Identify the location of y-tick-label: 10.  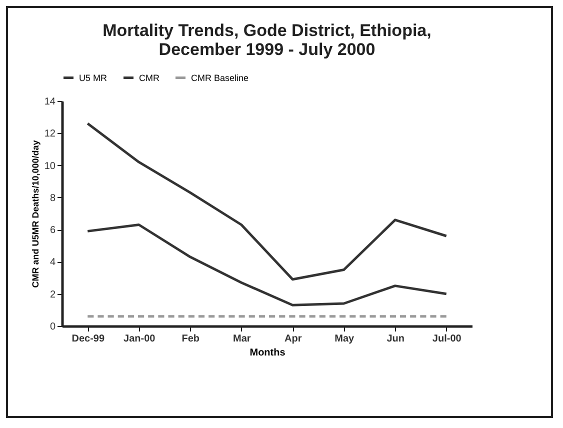
(50, 166).